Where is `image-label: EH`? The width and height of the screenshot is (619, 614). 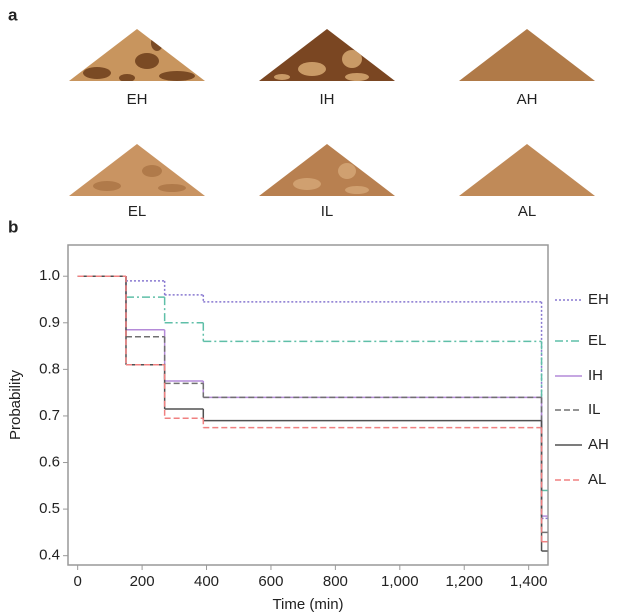
image-label: EH is located at coordinates (137, 99).